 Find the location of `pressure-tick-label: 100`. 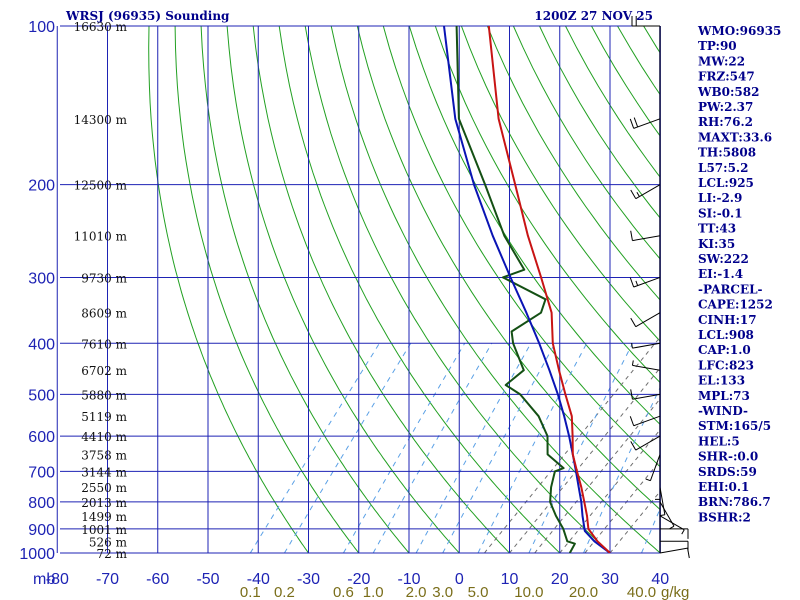

pressure-tick-label: 100 is located at coordinates (41, 27).